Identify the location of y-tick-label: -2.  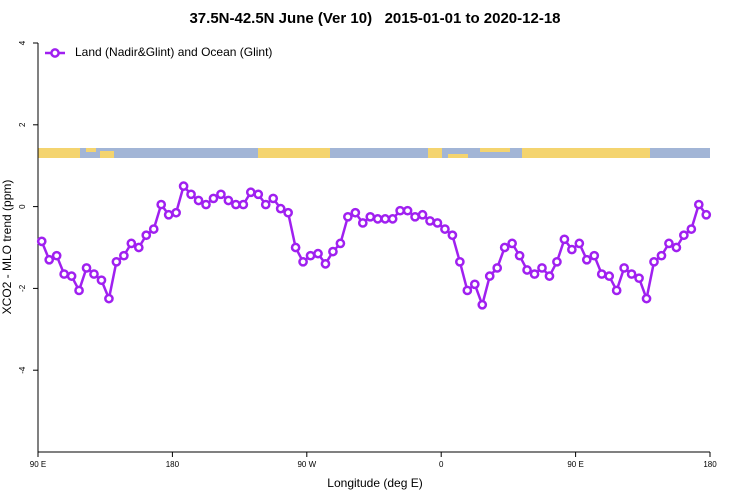
(22, 288).